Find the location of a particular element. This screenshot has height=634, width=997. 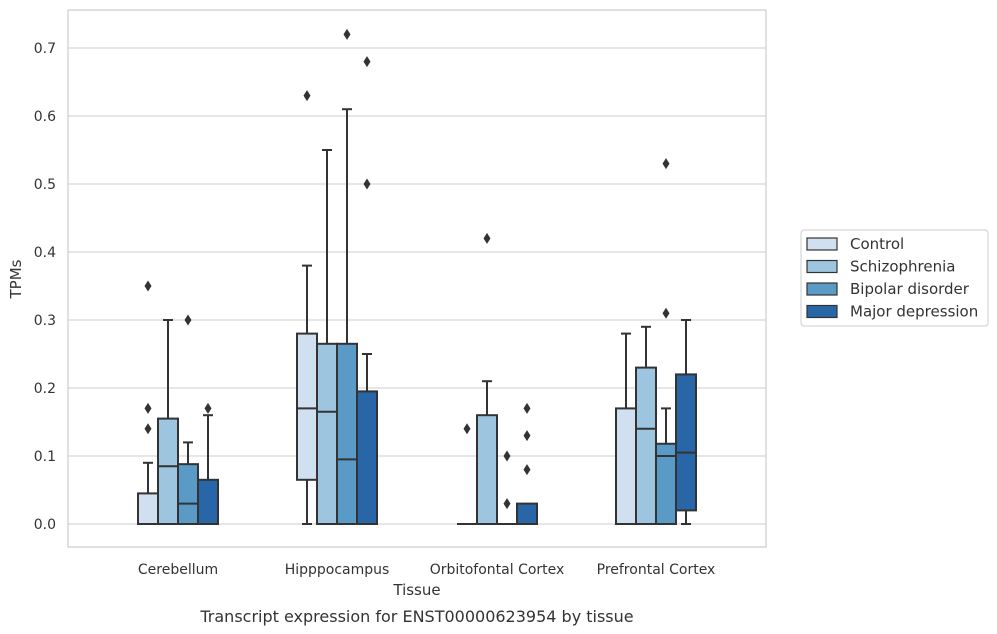

y-tick-label: 0.6 is located at coordinates (45, 117).